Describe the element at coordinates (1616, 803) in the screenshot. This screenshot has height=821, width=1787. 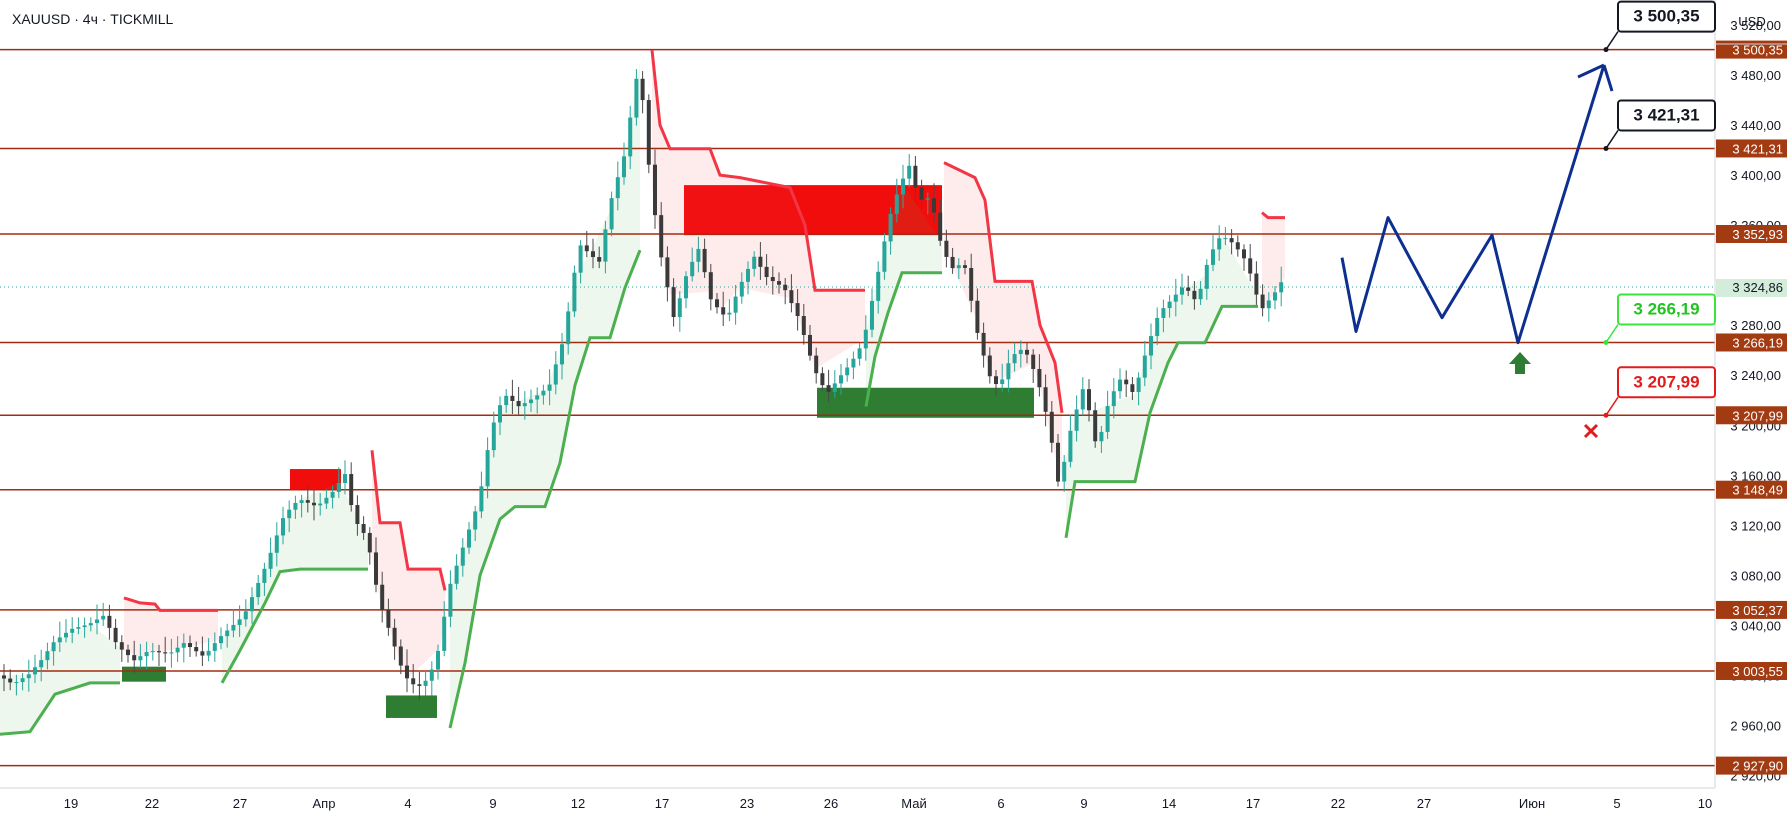
I see `time-tick-label: 5` at that location.